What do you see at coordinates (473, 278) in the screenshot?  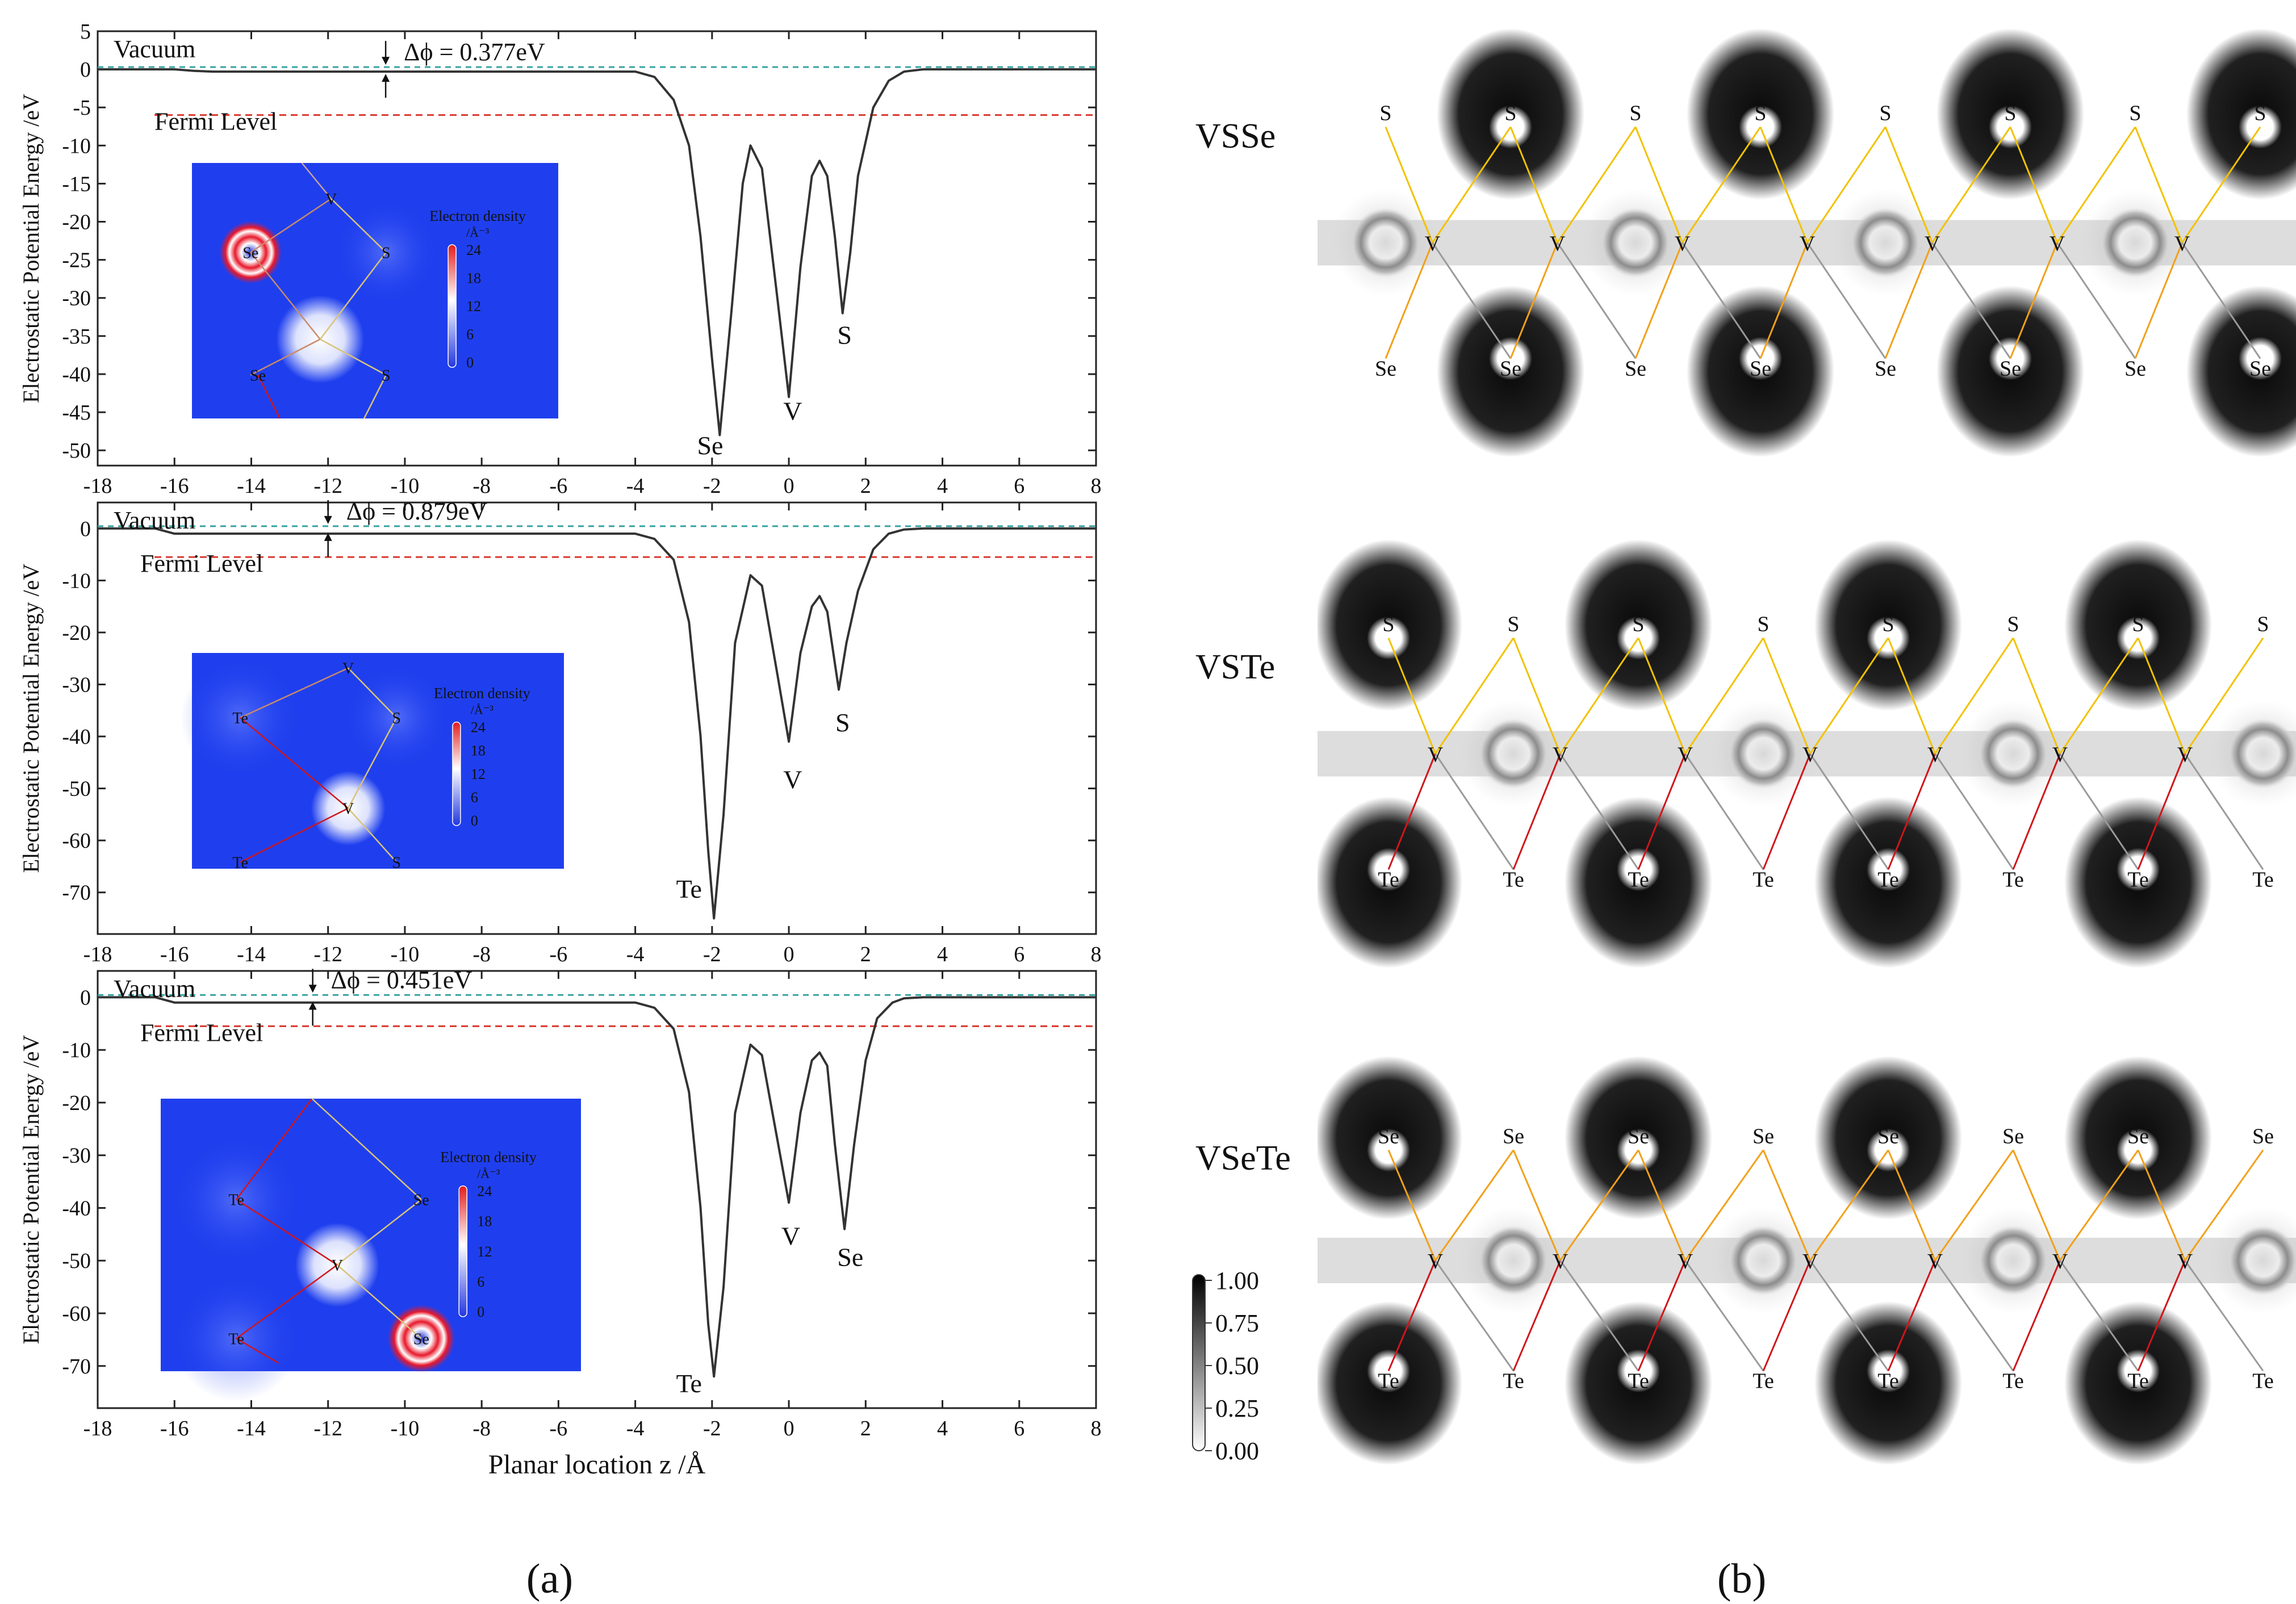 I see `inset-legend-tick: 18` at bounding box center [473, 278].